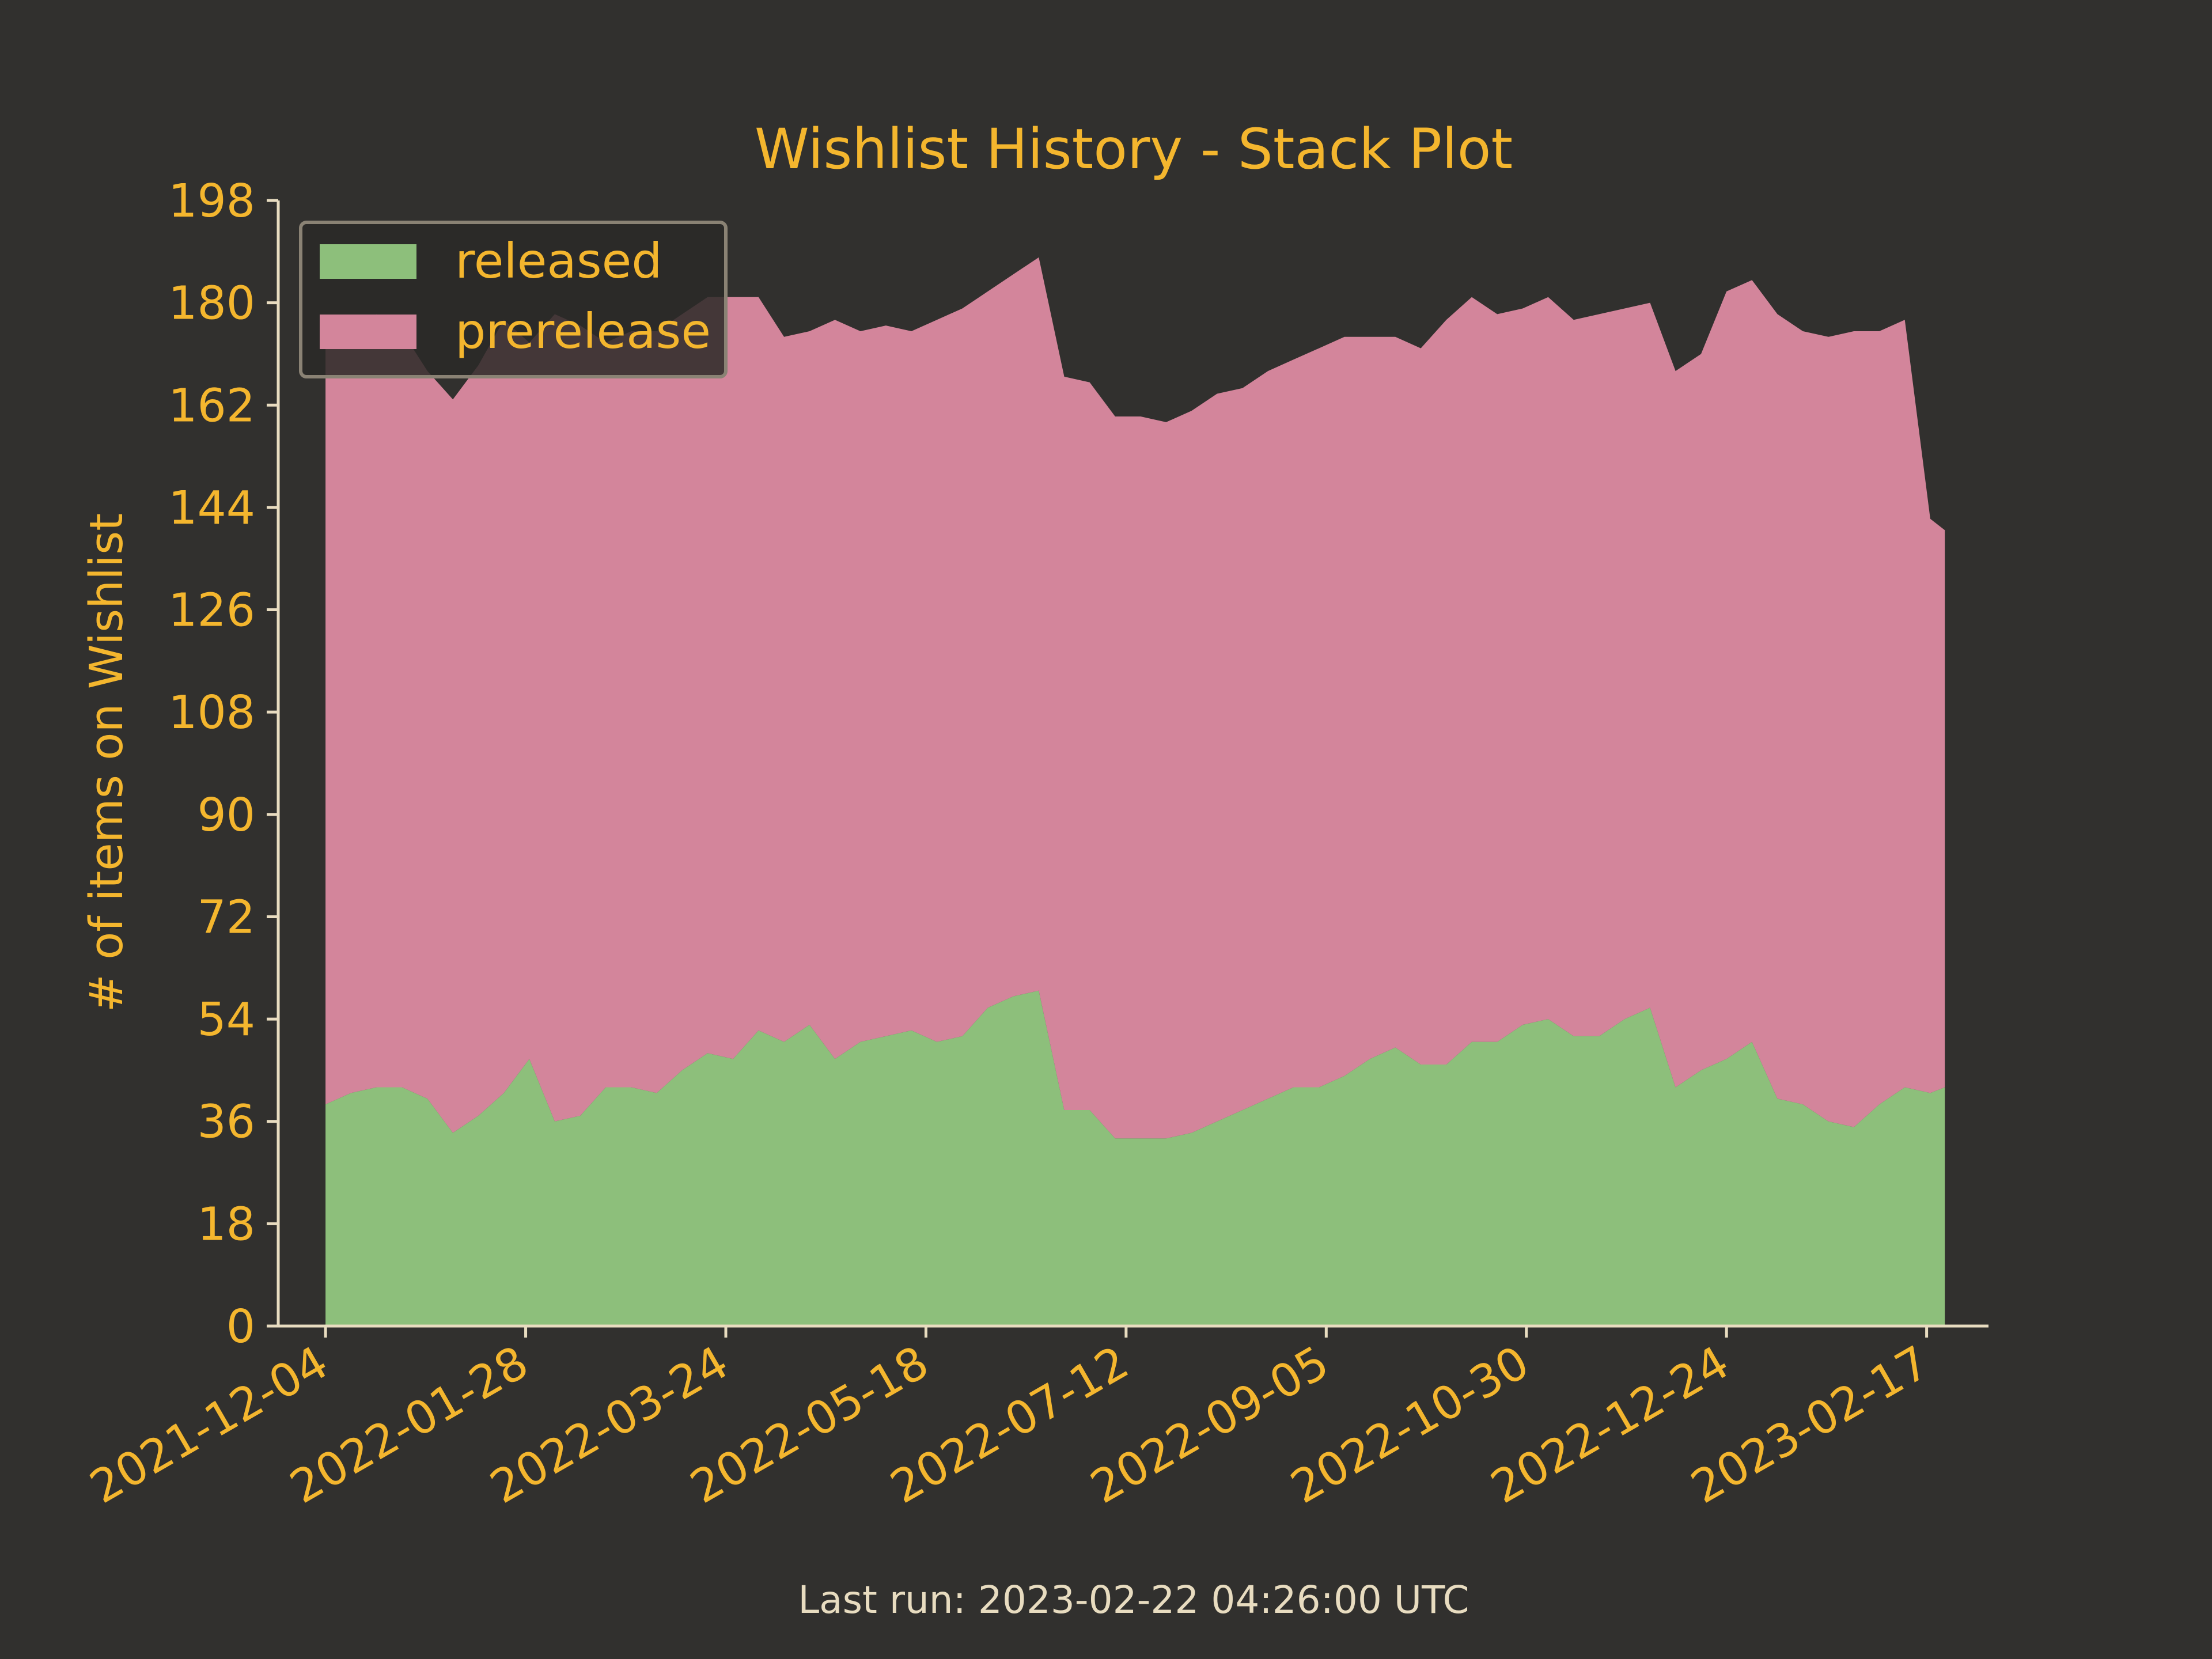 This screenshot has width=2212, height=1659. What do you see at coordinates (368, 261) in the screenshot?
I see `legend-swatch-released` at bounding box center [368, 261].